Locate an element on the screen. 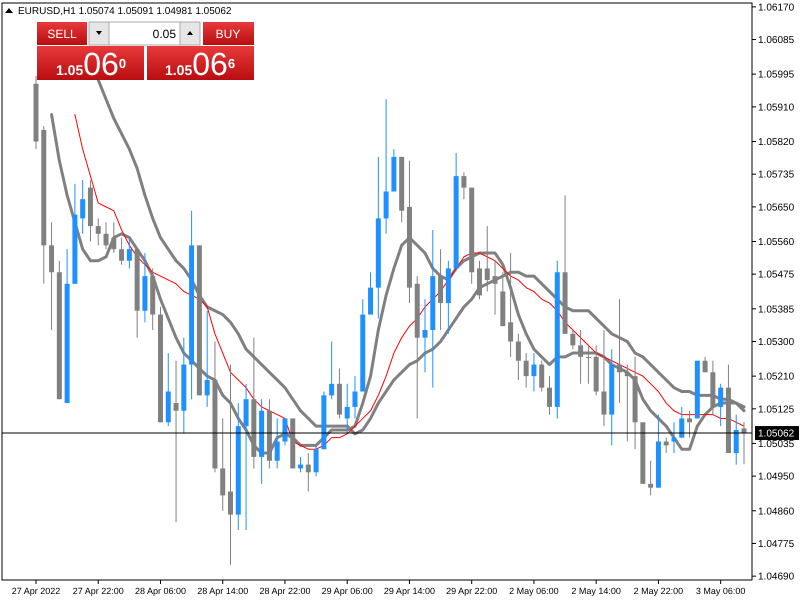  y-tick-label: 1.05475 is located at coordinates (776, 275).